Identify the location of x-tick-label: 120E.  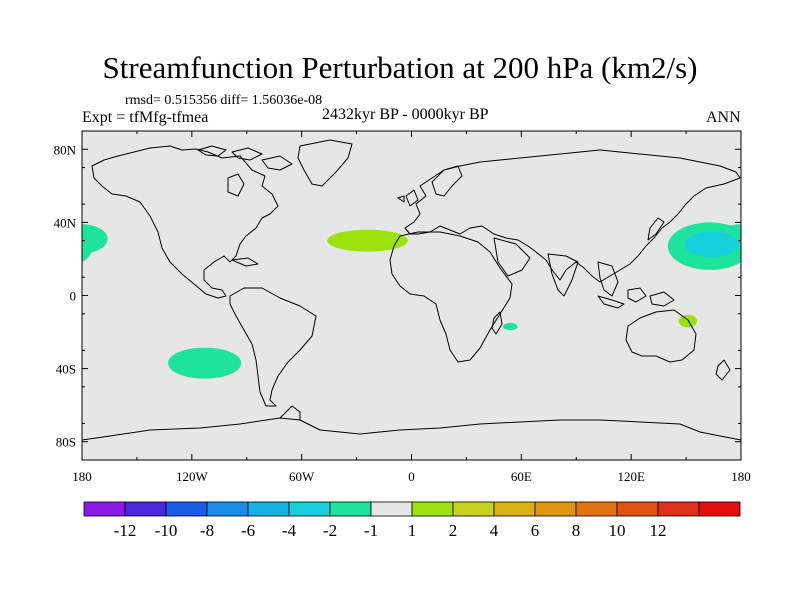
(631, 476).